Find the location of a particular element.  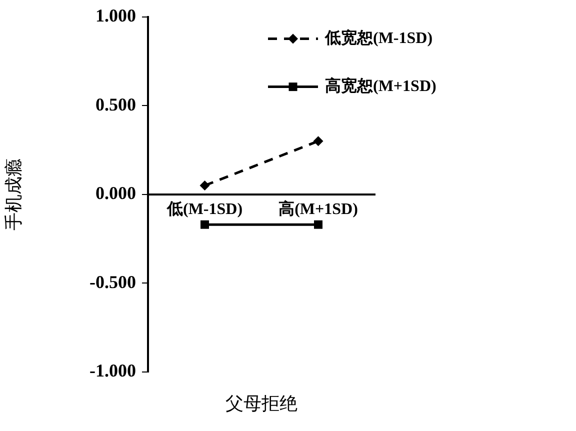

y-tick-label: 0.000 is located at coordinates (116, 193).